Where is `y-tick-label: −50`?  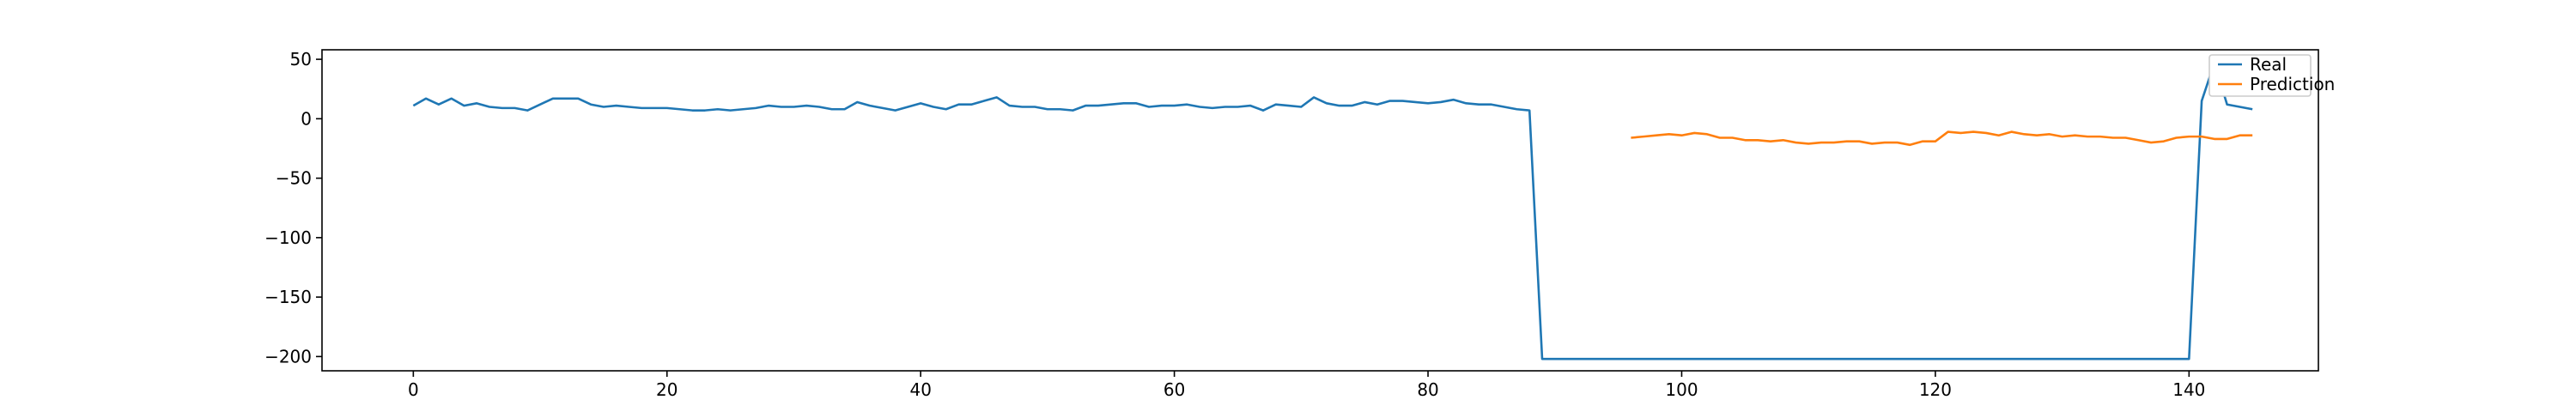
y-tick-label: −50 is located at coordinates (294, 178).